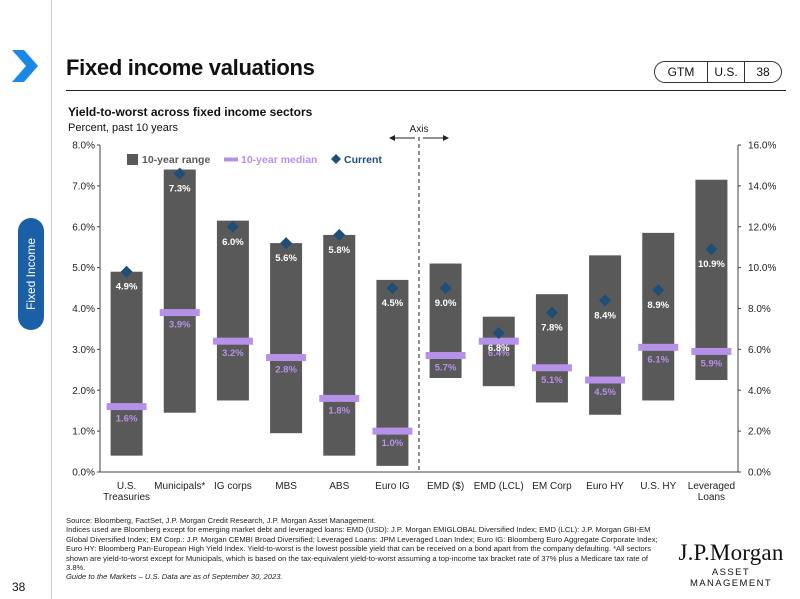 This screenshot has height=599, width=800. What do you see at coordinates (658, 359) in the screenshot?
I see `median-label: 6.1%` at bounding box center [658, 359].